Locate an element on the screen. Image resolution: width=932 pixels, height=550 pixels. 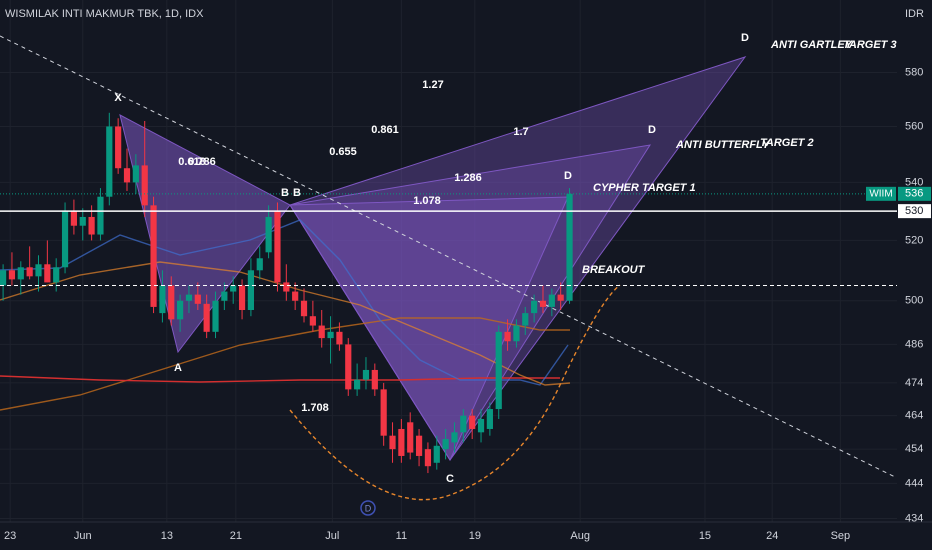
x-tick-label: 13 is located at coordinates (167, 536).